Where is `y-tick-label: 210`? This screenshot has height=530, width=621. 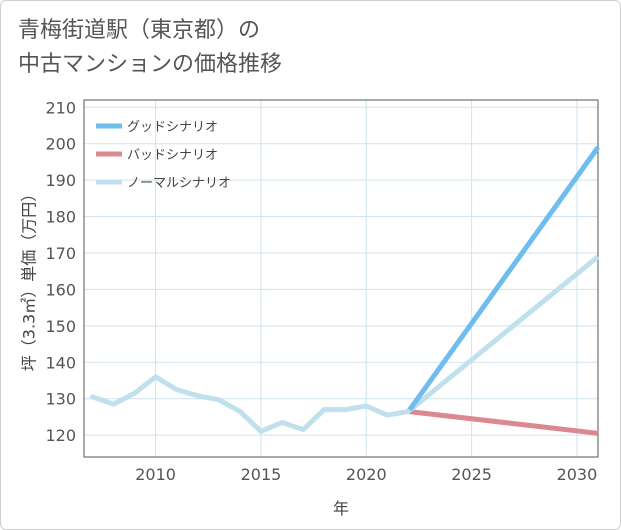 y-tick-label: 210 is located at coordinates (60, 107).